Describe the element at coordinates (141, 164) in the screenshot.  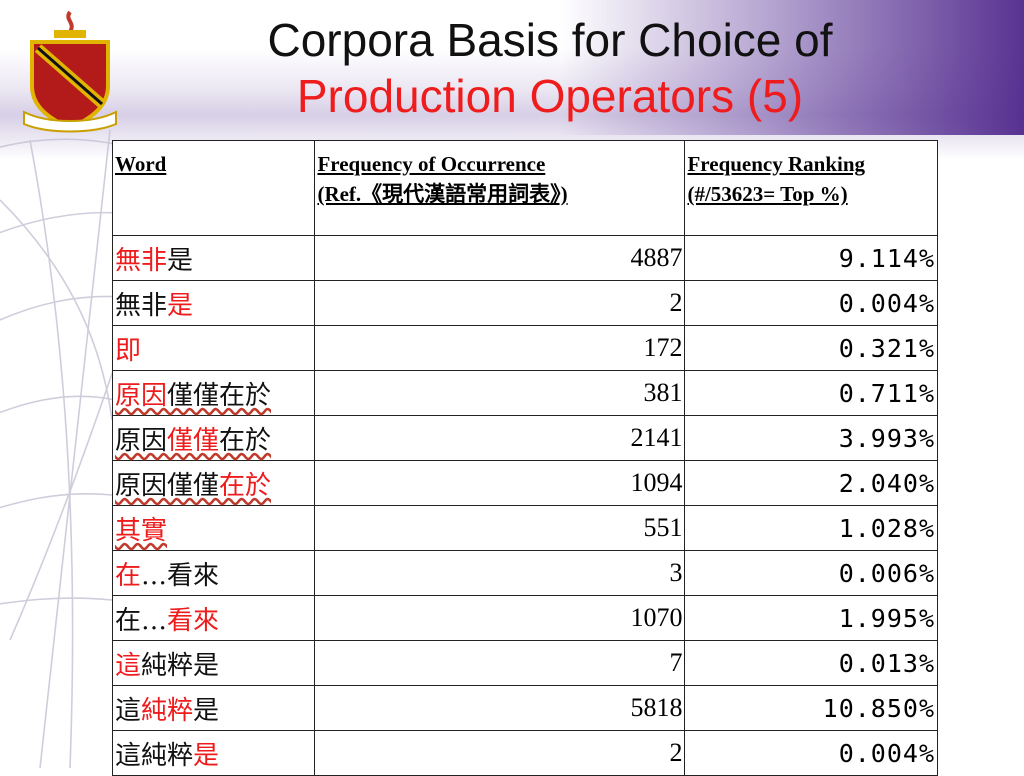
I see `header-word-label: Word` at that location.